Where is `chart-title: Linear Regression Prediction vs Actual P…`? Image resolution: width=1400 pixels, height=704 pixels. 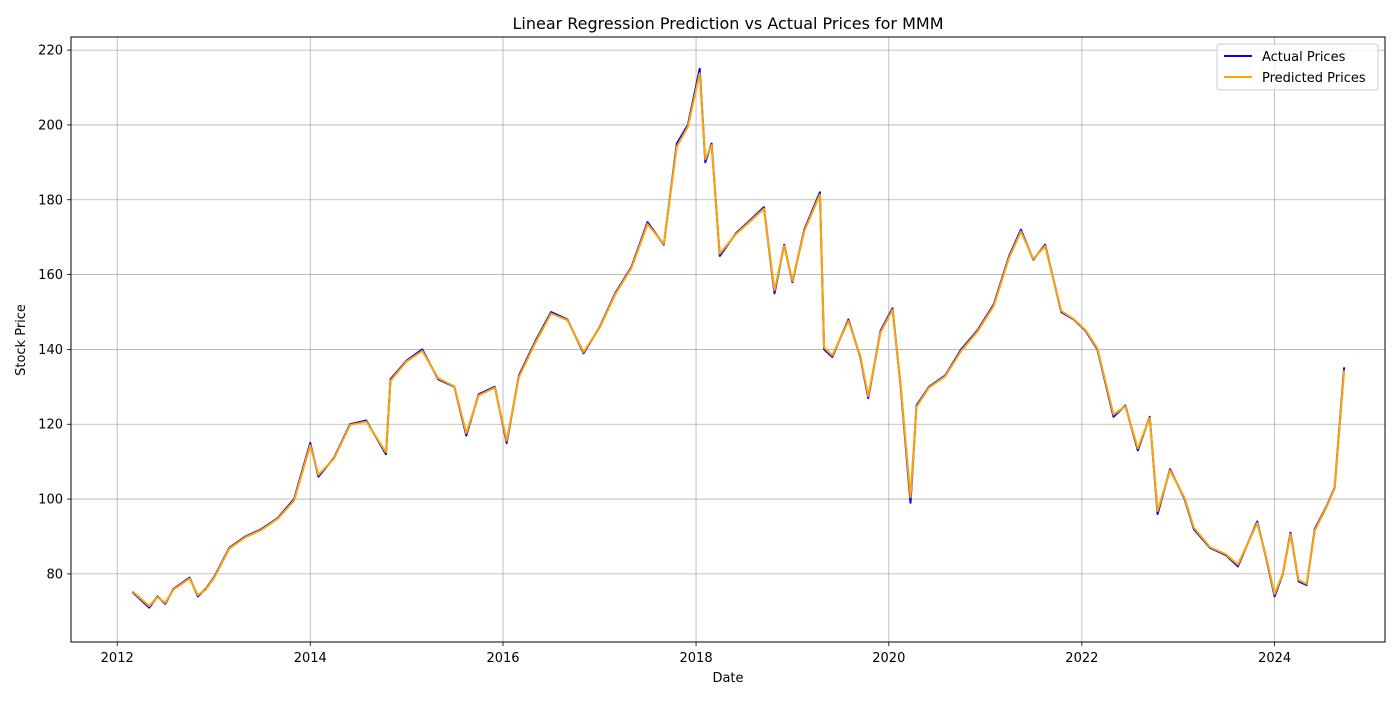
chart-title: Linear Regression Prediction vs Actual P… is located at coordinates (727, 23).